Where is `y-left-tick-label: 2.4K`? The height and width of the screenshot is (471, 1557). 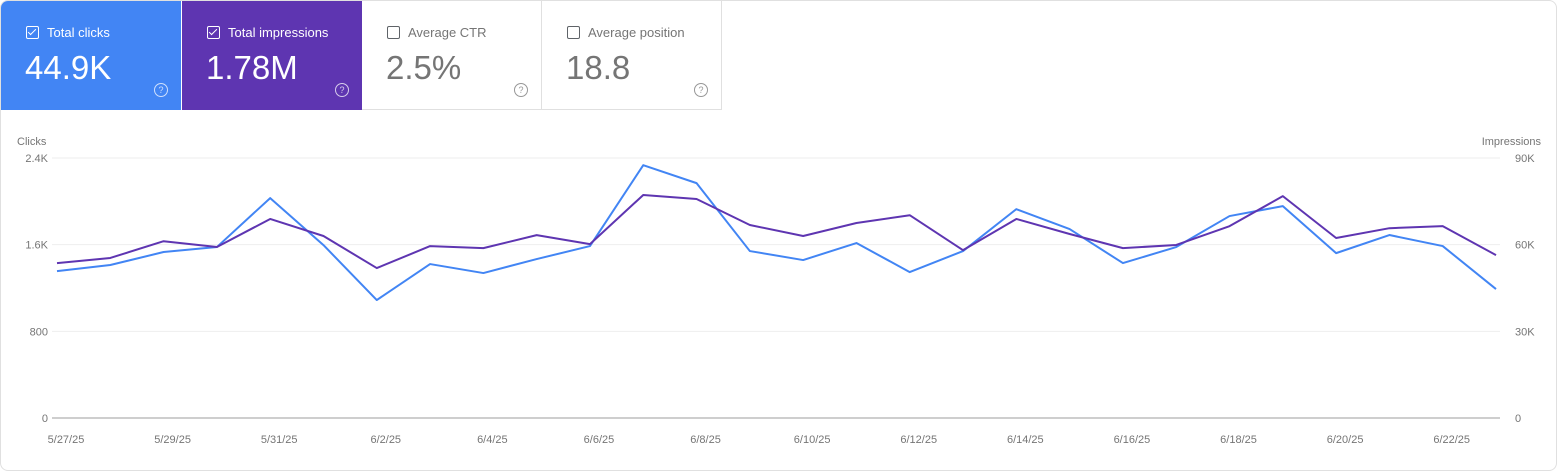
y-left-tick-label: 2.4K is located at coordinates (36, 159).